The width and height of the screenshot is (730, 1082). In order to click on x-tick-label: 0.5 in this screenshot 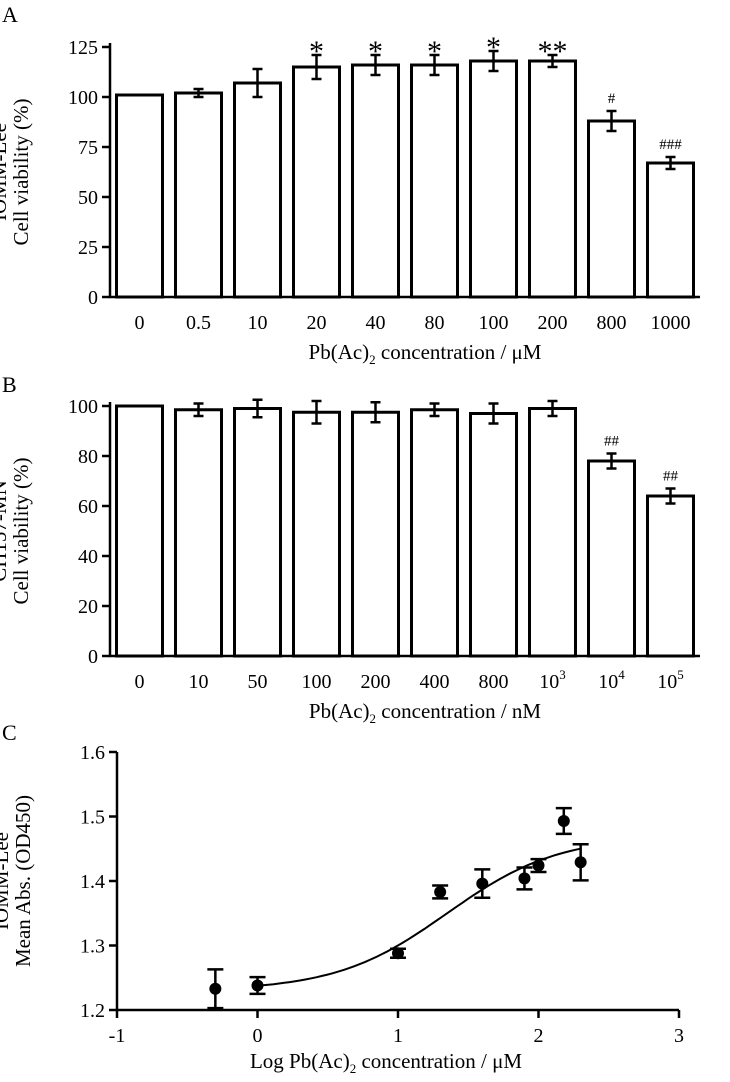, I will do `click(198, 323)`.